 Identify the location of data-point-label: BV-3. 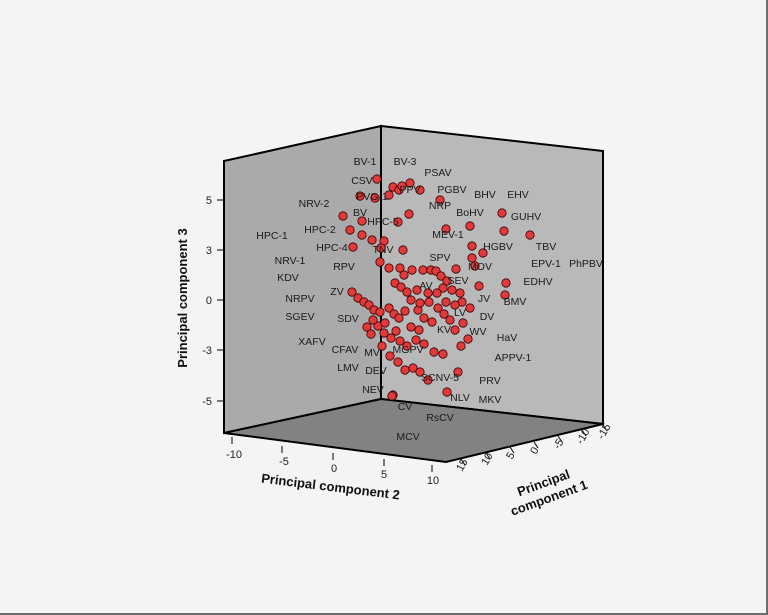
(405, 162).